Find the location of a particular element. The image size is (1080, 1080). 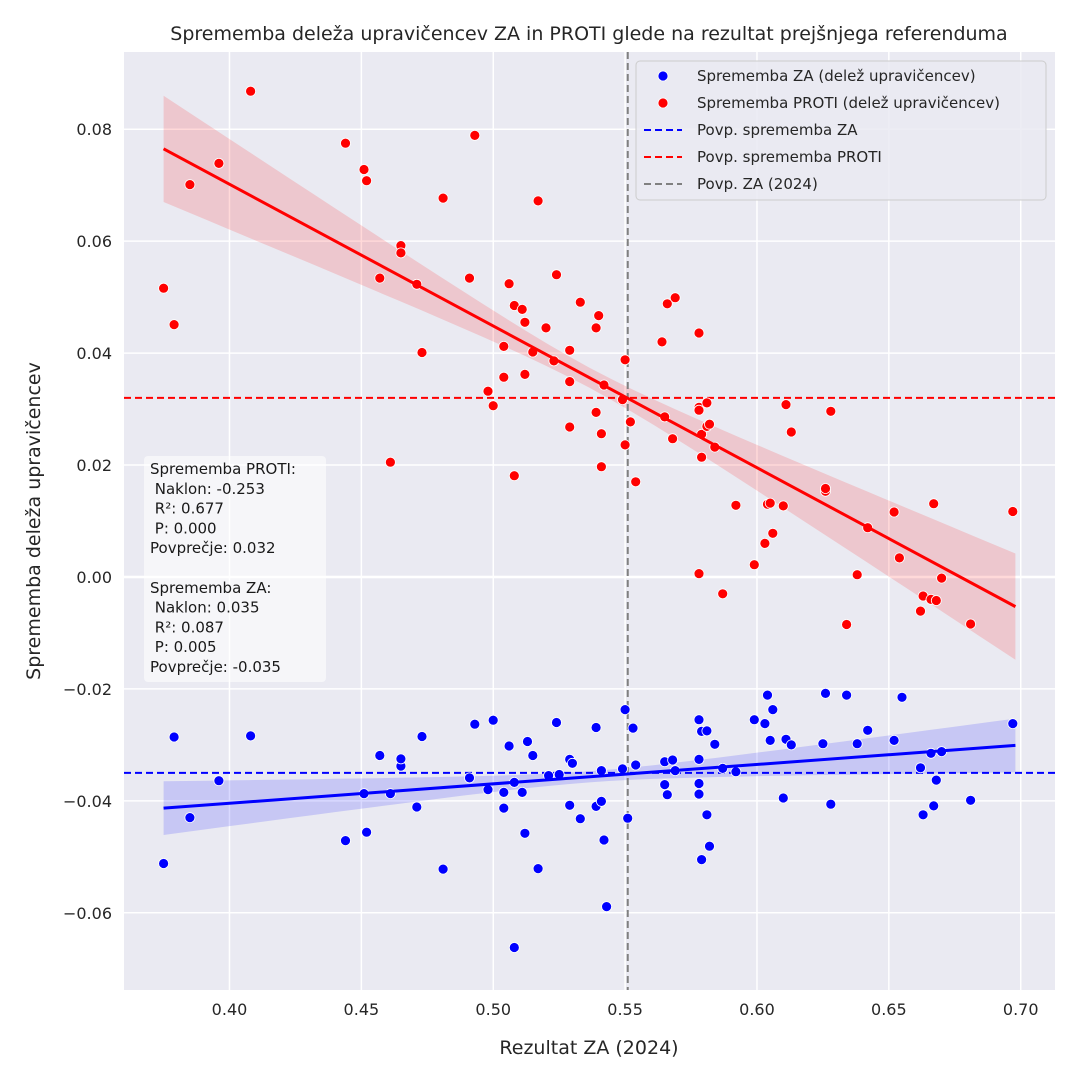

stats-line: P: 0.005 is located at coordinates (183, 647).